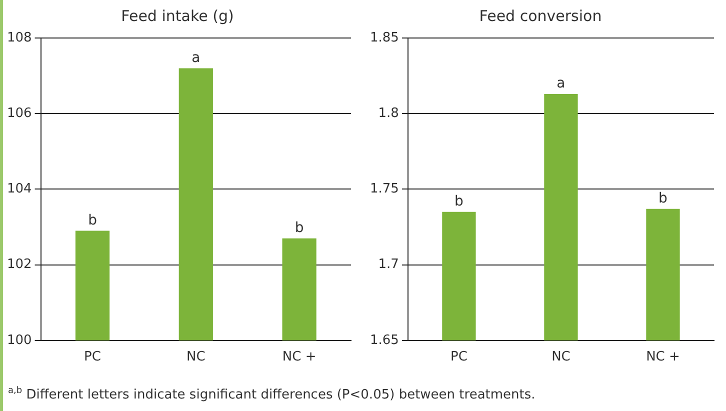 This screenshot has width=726, height=411. Describe the element at coordinates (19, 264) in the screenshot. I see `y-tick-label: 102` at that location.